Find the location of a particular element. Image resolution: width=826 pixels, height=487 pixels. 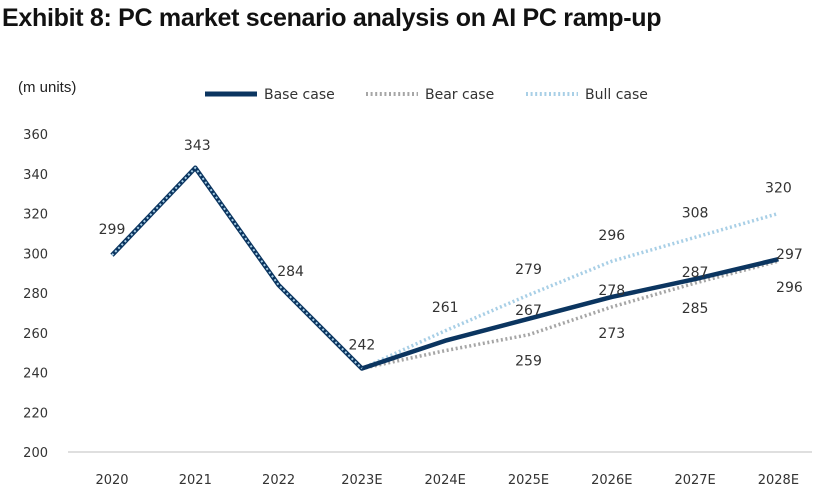

legend-item-bull: Bull case is located at coordinates (587, 95).